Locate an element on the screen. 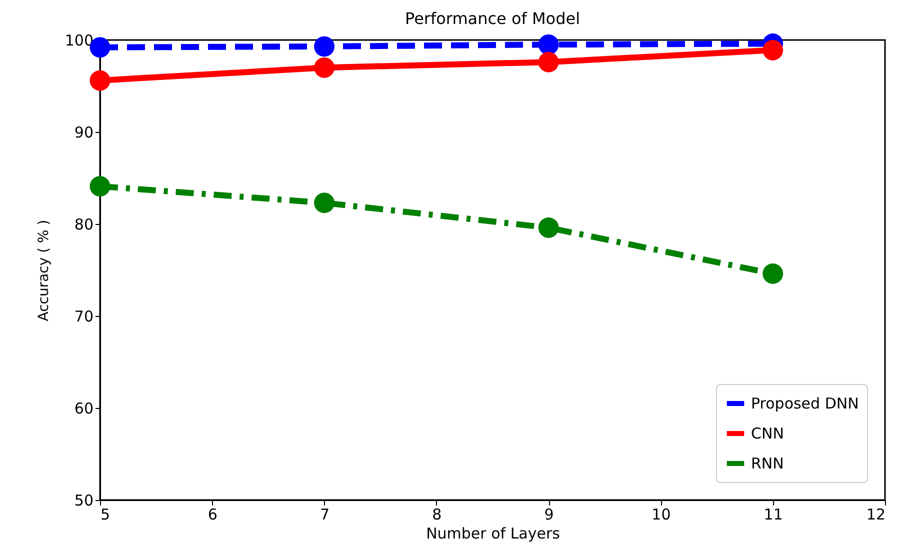 The width and height of the screenshot is (909, 554). x-tick-label: 11 is located at coordinates (773, 515).